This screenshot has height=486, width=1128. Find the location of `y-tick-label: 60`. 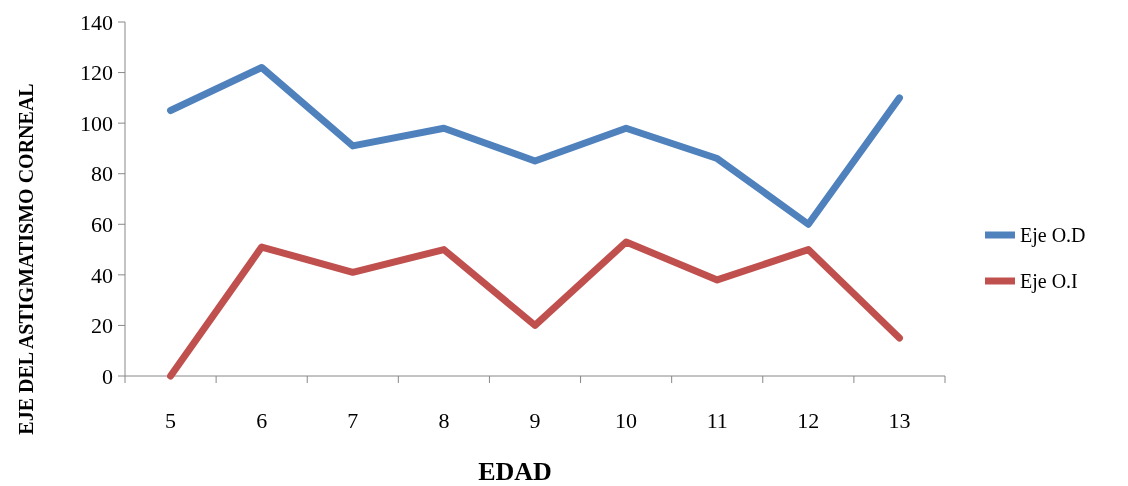

y-tick-label: 60 is located at coordinates (102, 224).